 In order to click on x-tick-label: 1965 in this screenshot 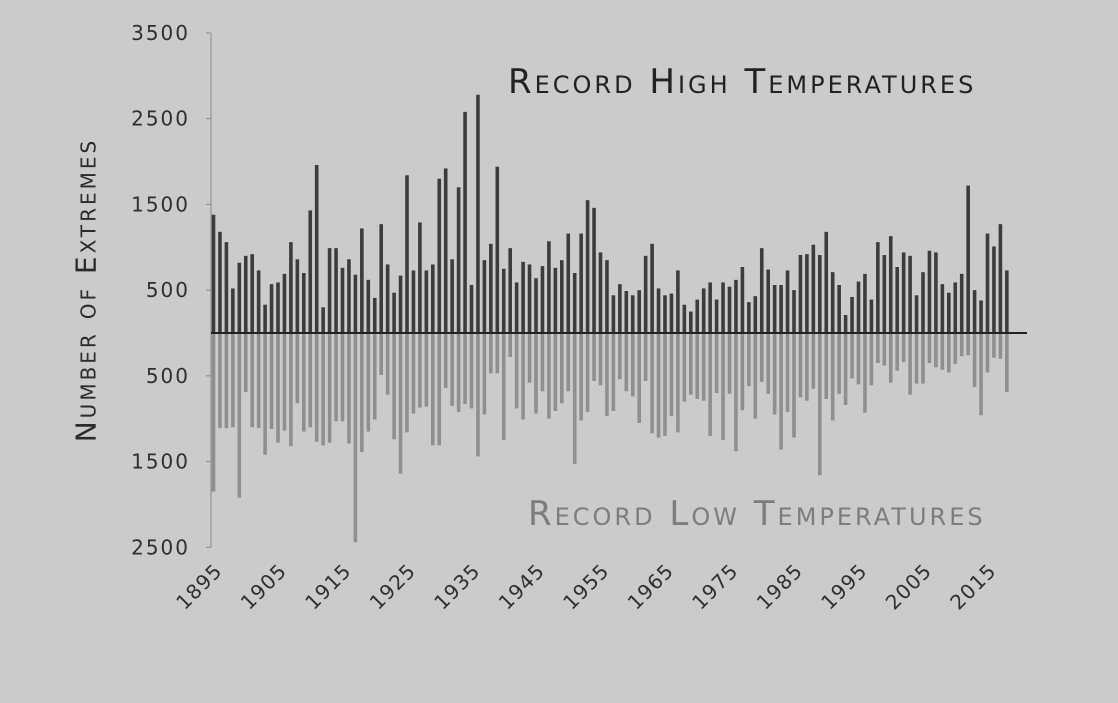, I will do `click(651, 587)`.